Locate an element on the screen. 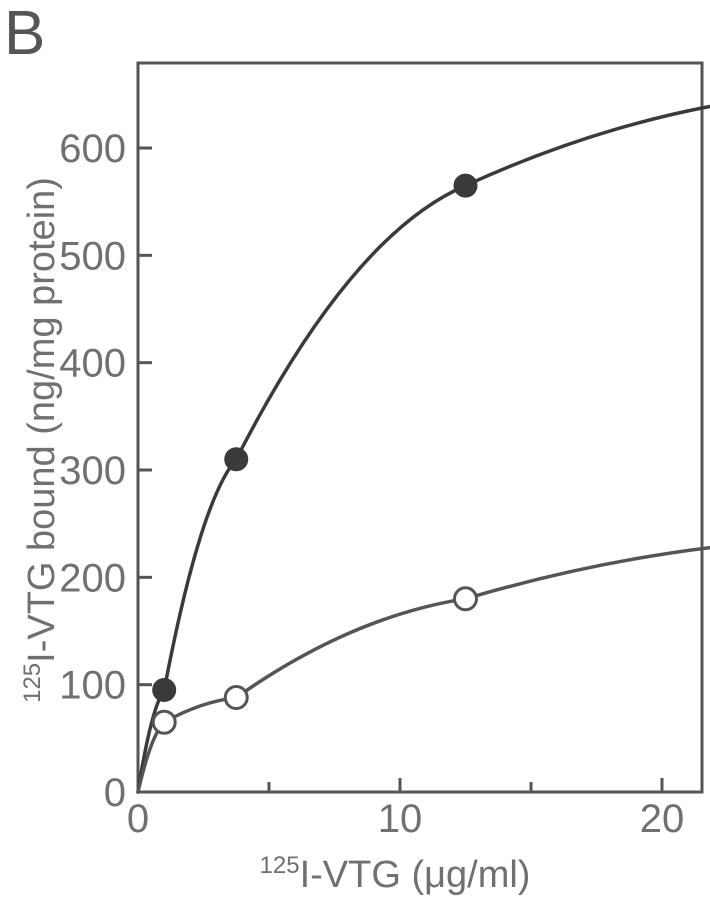 This screenshot has width=710, height=897. y-axis-title: 125I-VTG bound (ng/mg protein) is located at coordinates (41, 440).